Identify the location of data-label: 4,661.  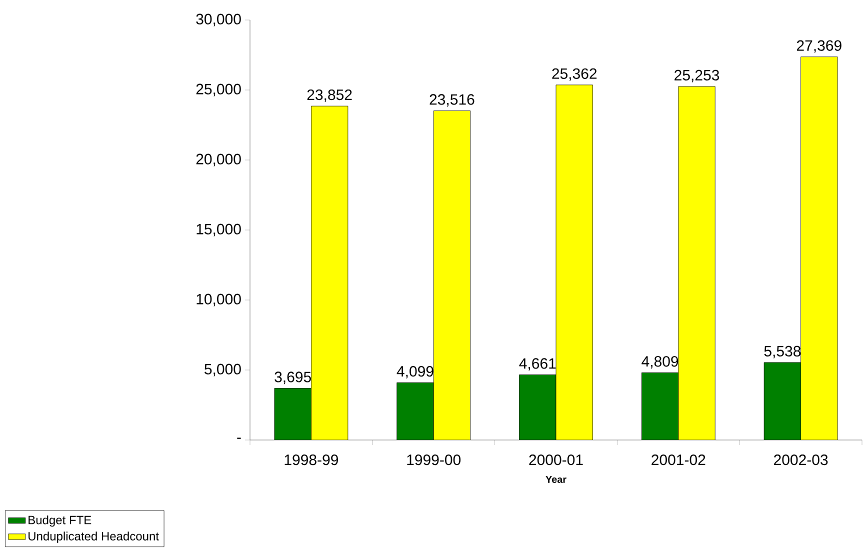
(537, 364).